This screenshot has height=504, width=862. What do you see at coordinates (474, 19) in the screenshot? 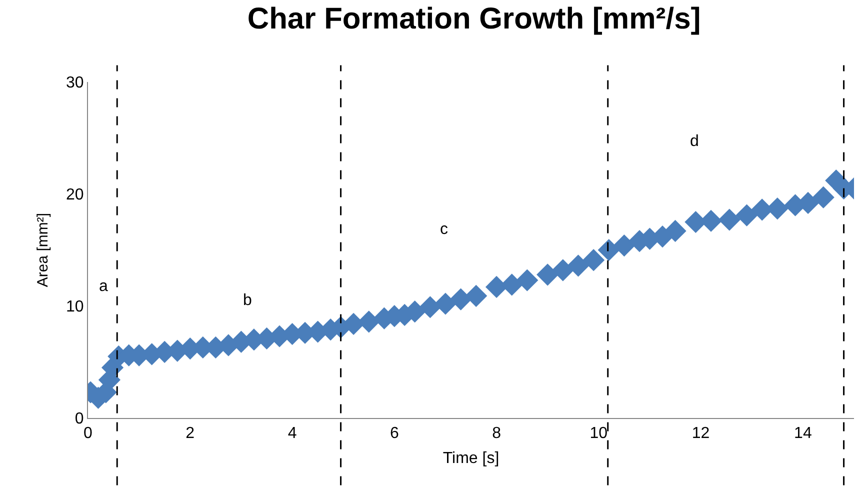
I see `chart-title: Char Formation Growth [mm²/s]` at bounding box center [474, 19].